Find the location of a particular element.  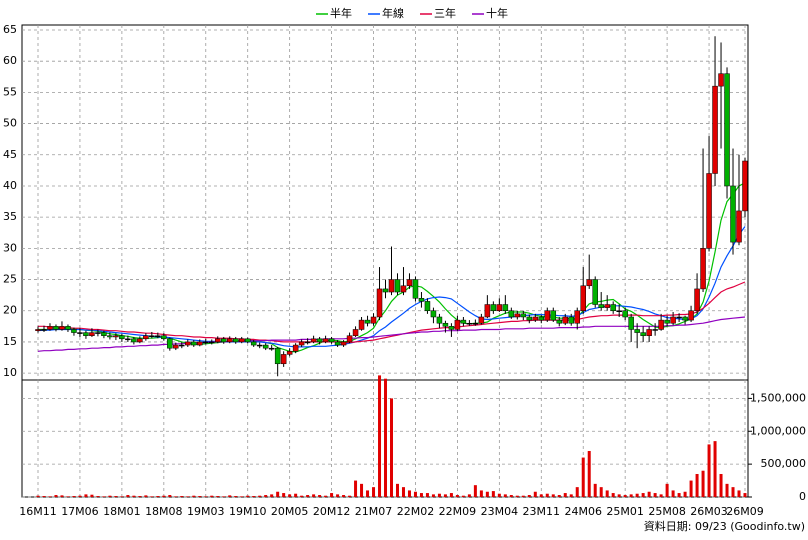

x-tick-label: 17M06 is located at coordinates (80, 511).